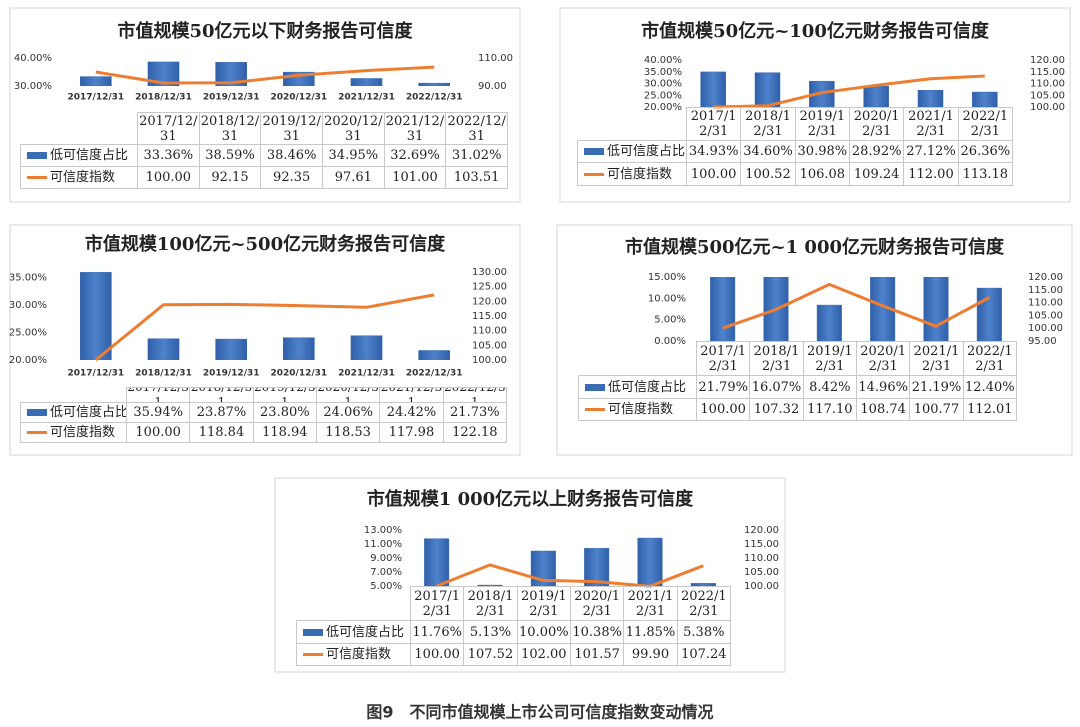 Image resolution: width=1080 pixels, height=727 pixels. What do you see at coordinates (386, 572) in the screenshot?
I see `y-tick-label: 7.00%` at bounding box center [386, 572].